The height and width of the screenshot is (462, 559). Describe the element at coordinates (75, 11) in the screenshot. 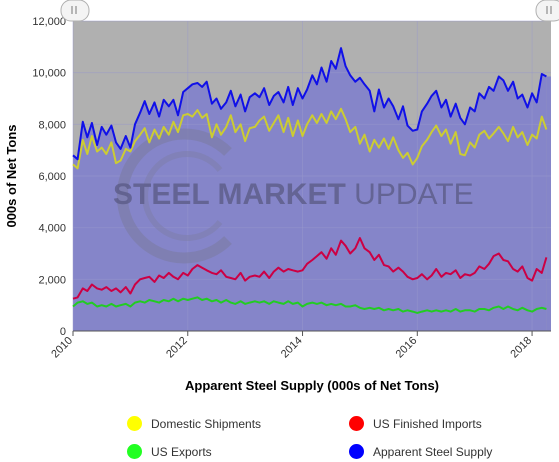

I see `zoom-handle-left` at that location.